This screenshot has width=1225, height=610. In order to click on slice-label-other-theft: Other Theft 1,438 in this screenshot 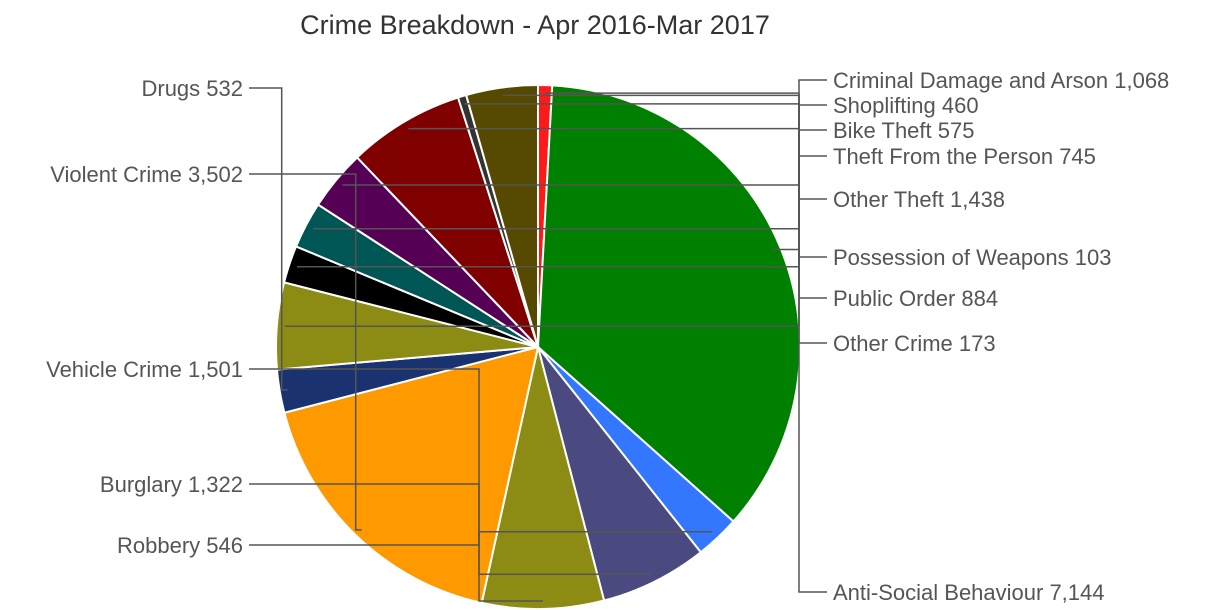, I will do `click(919, 199)`.